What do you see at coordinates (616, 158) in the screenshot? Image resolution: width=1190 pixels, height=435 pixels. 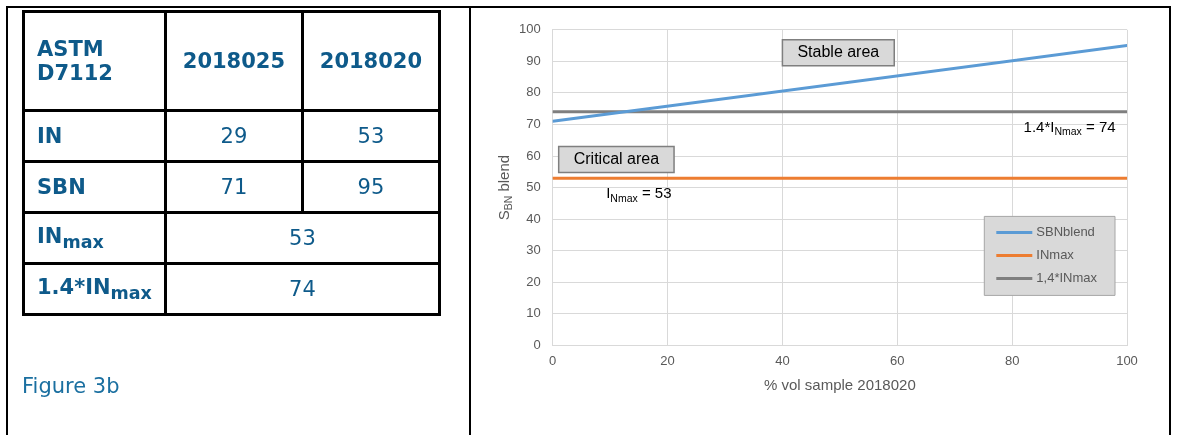 I see `annotation: Critical area` at bounding box center [616, 158].